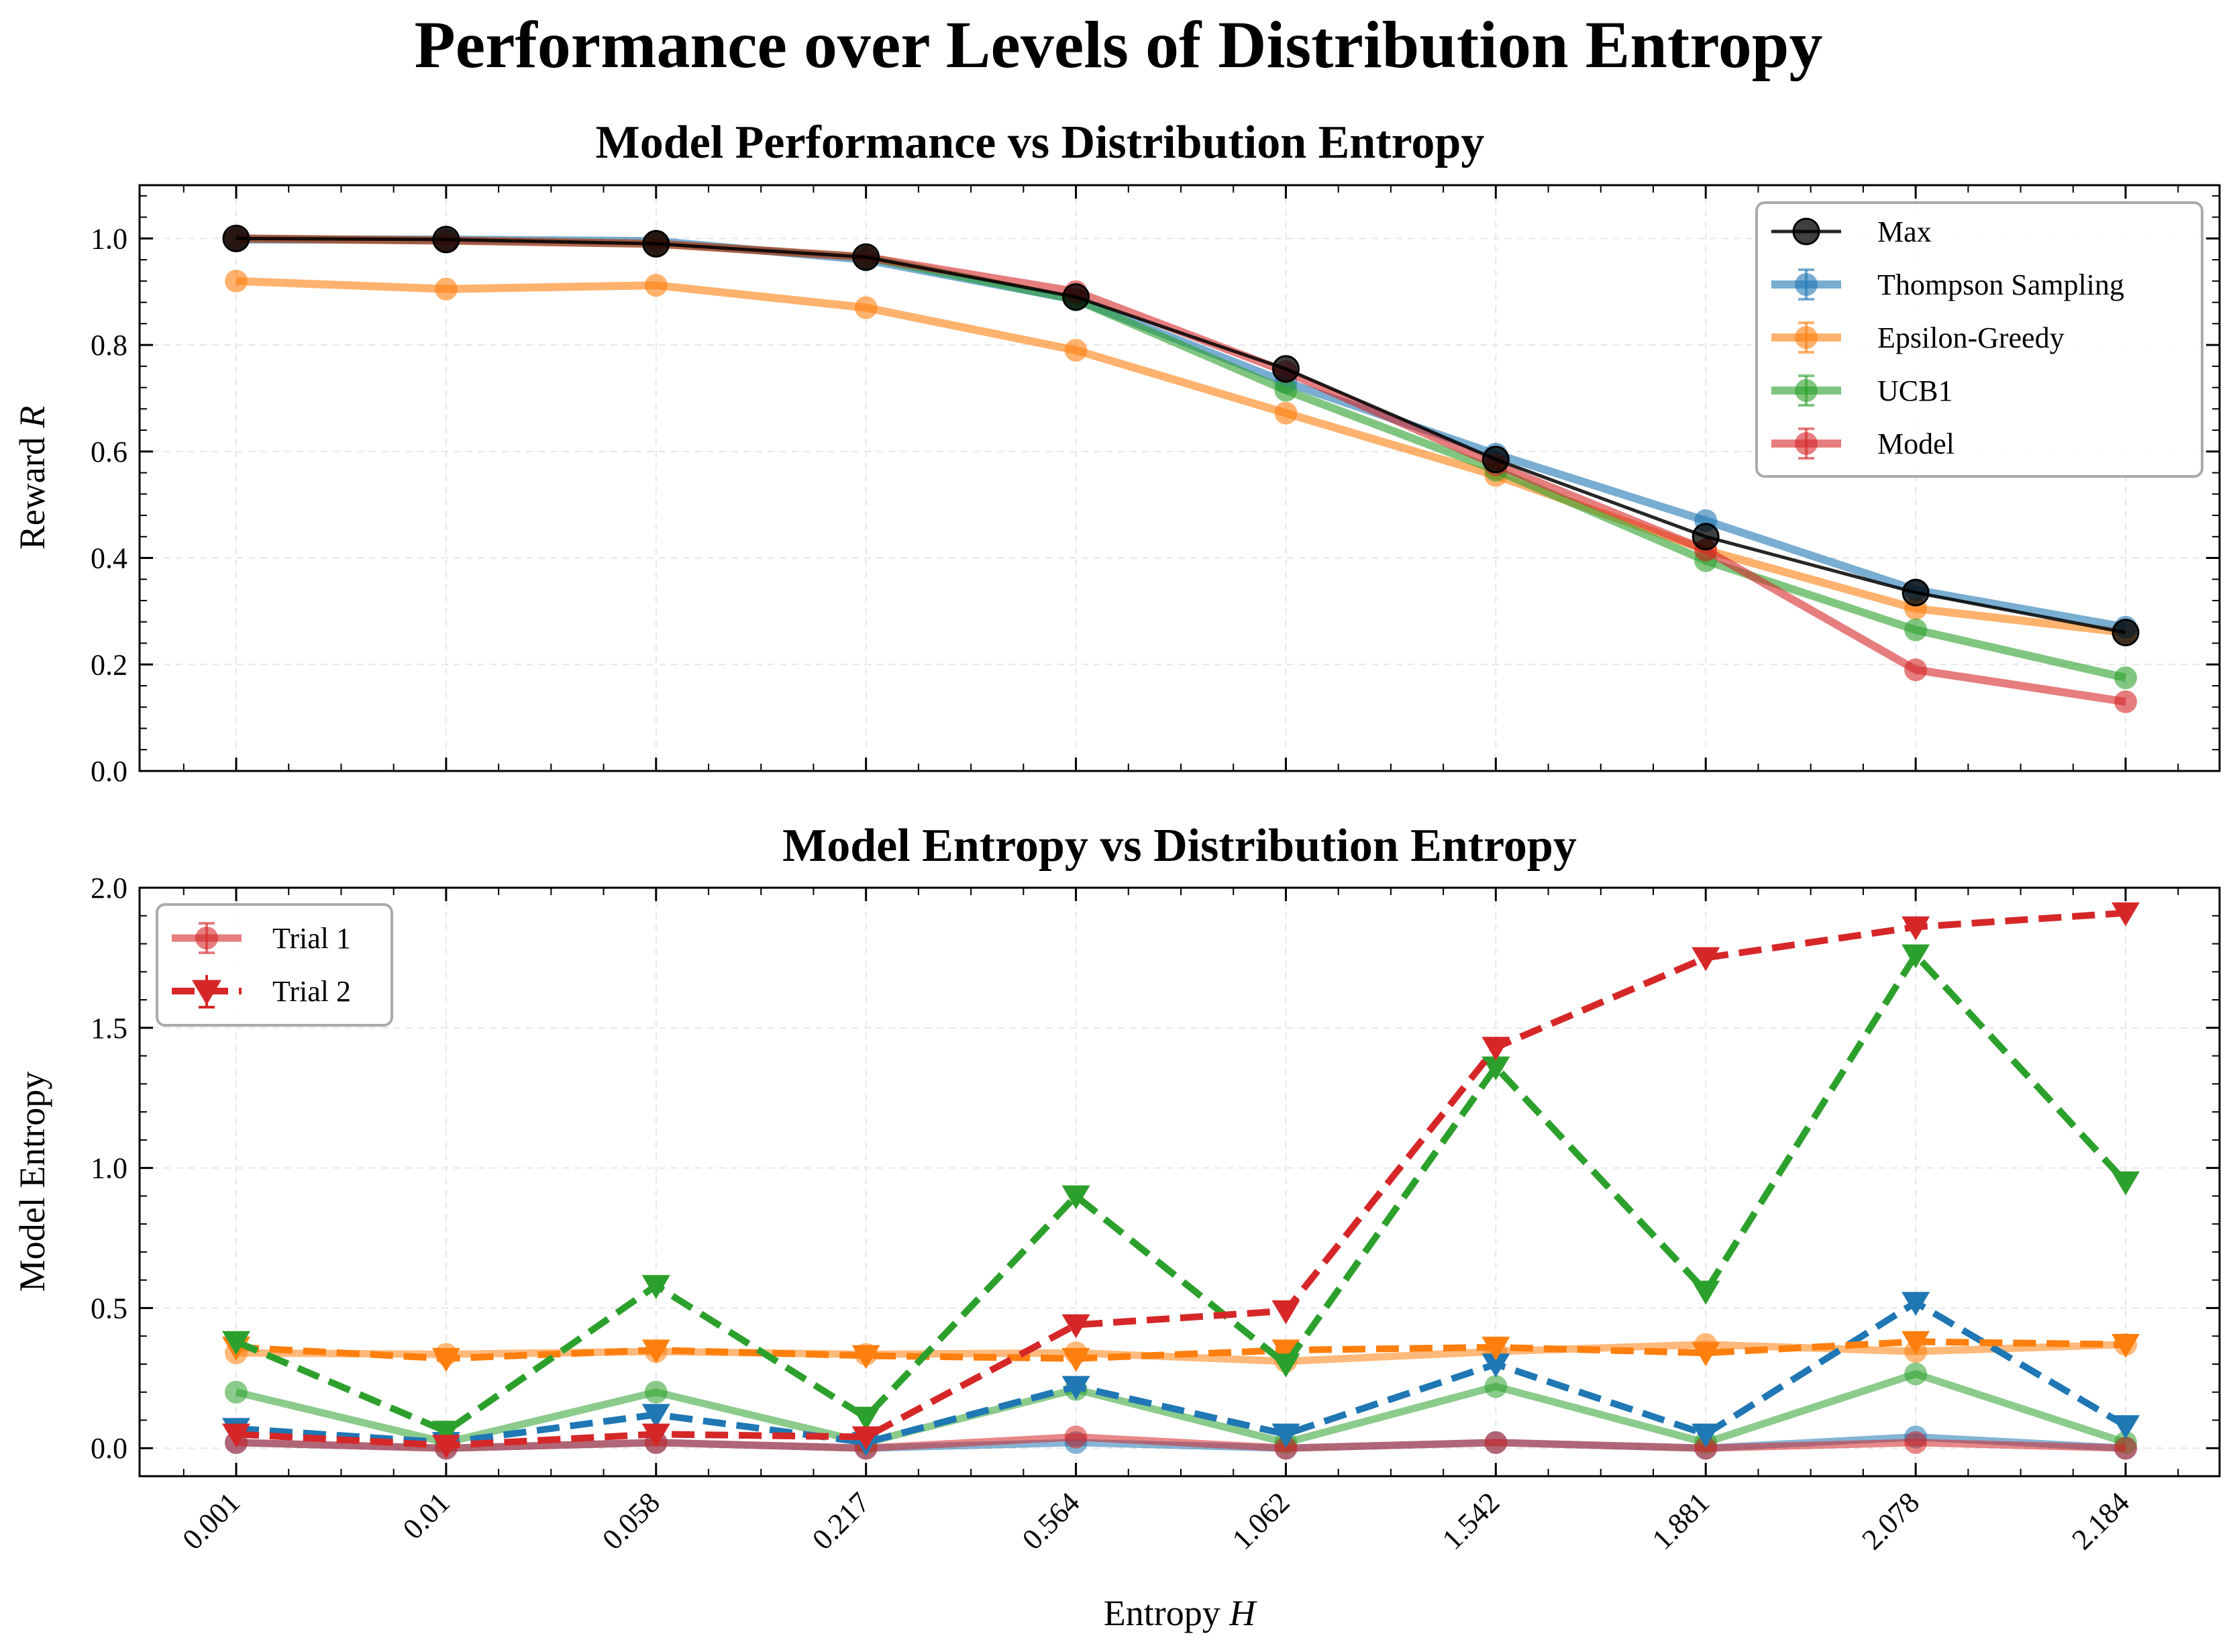 This screenshot has height=1652, width=2237. I want to click on trial2-series-ff7f0e, so click(1181, 1351).